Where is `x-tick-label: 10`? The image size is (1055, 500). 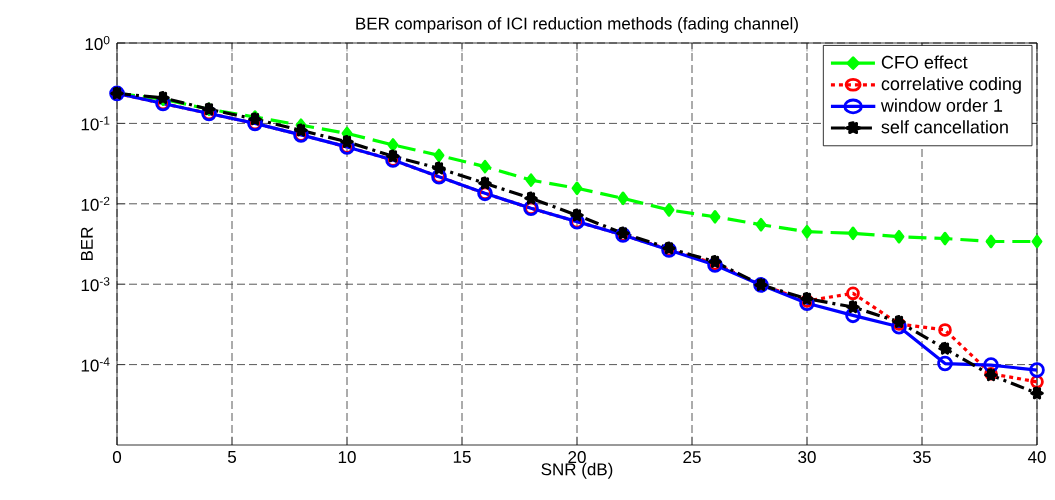
x-tick-label: 10 is located at coordinates (347, 457).